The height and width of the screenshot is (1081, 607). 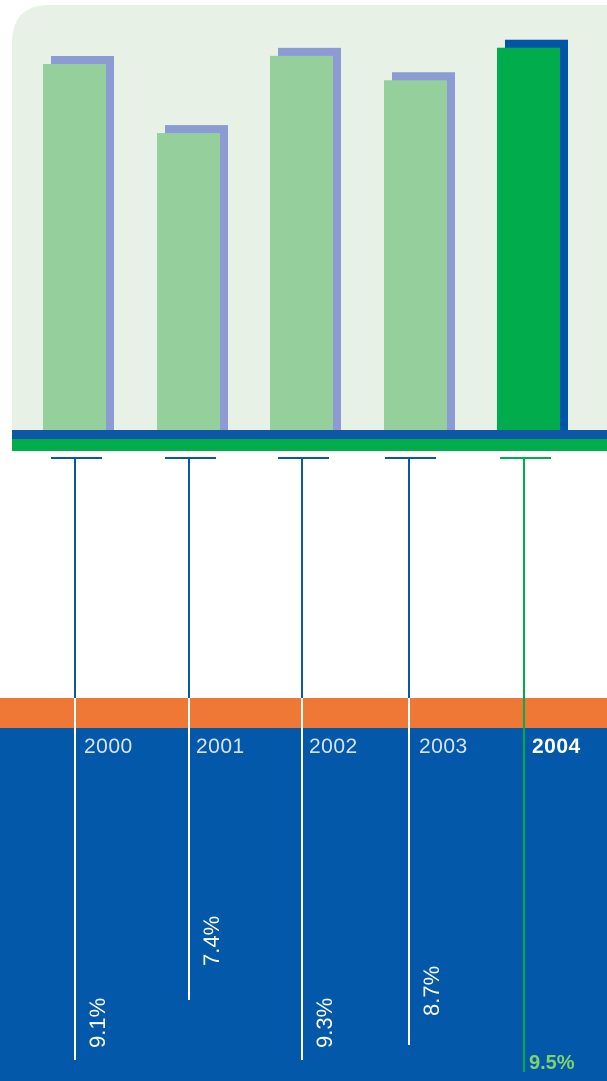 I want to click on bar-2004, so click(x=528, y=238).